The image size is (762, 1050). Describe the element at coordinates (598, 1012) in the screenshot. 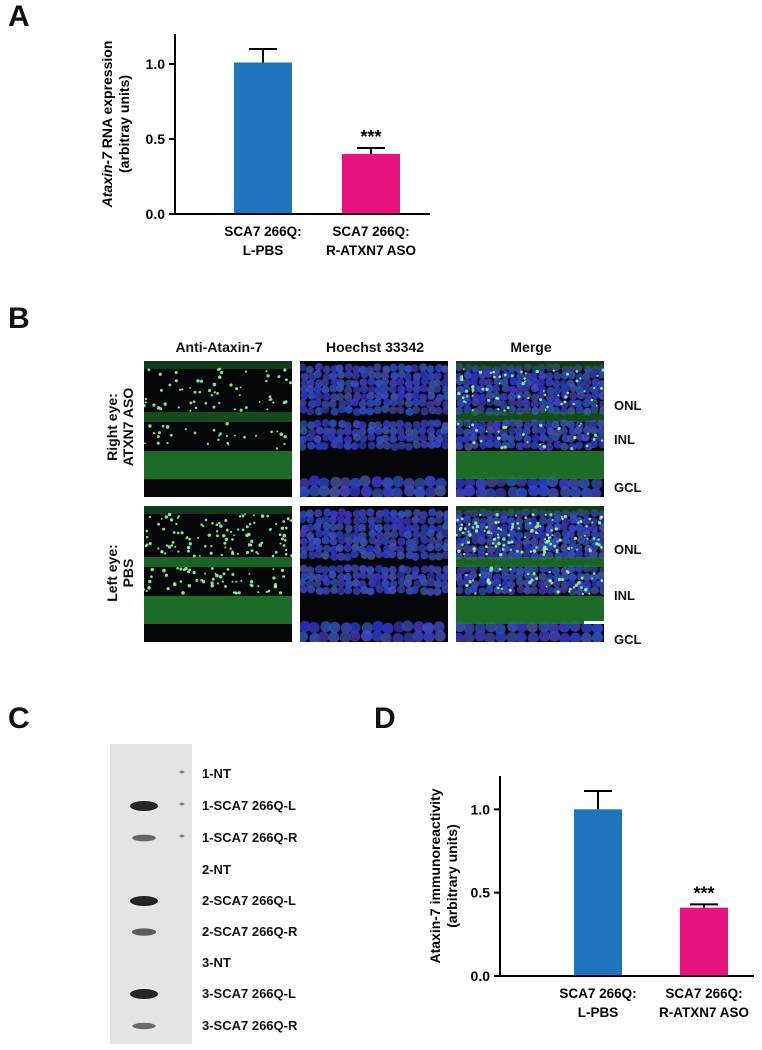

I see `x-category-label: L-PBS` at that location.